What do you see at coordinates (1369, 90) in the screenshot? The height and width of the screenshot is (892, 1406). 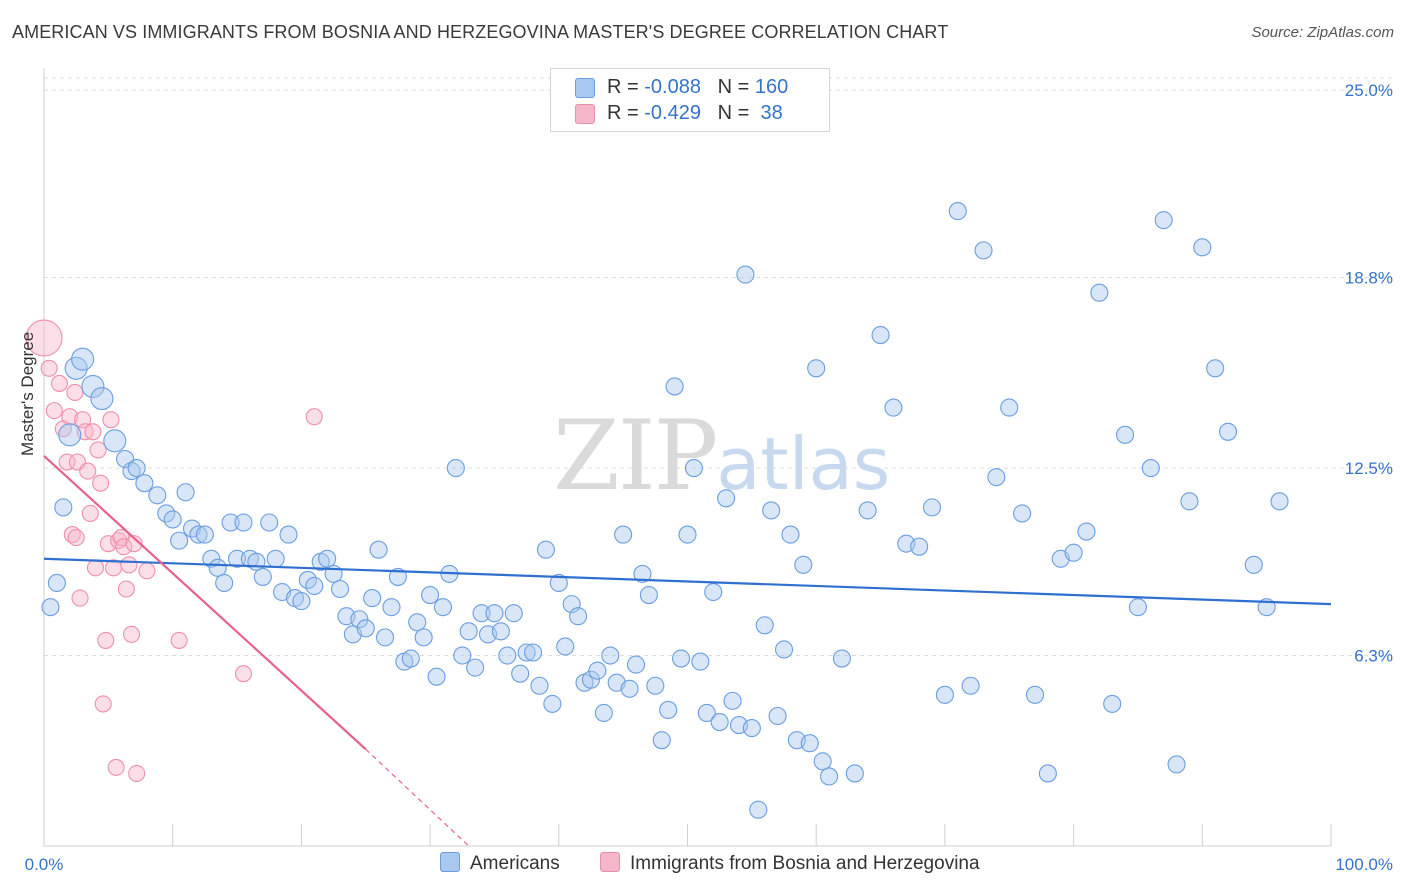 I see `y-tick-label: 25.0%` at bounding box center [1369, 90].